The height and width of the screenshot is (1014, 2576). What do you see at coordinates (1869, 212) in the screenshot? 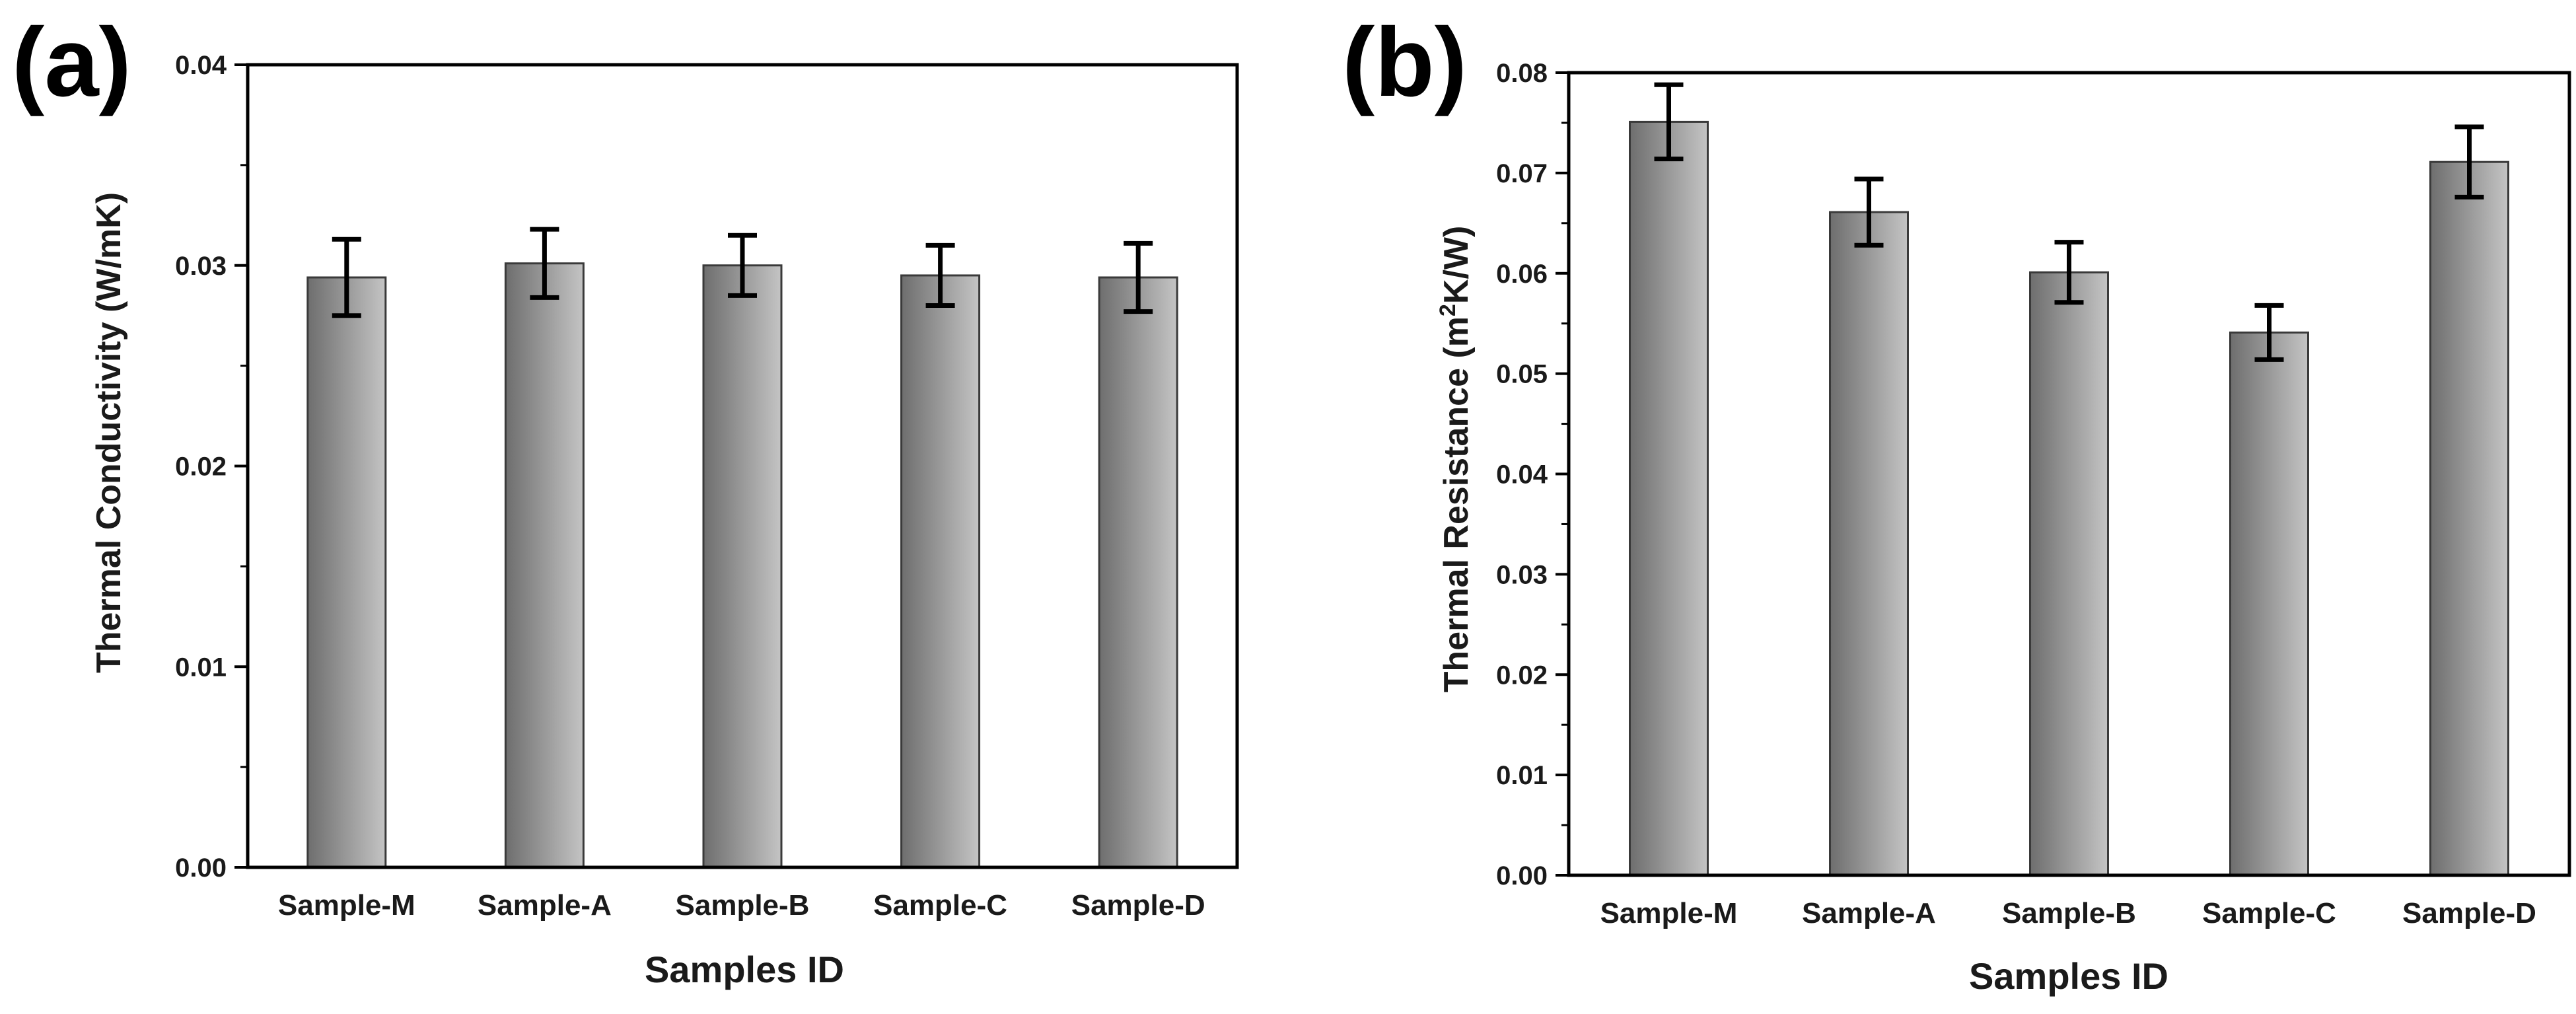
I see `error-bar-b-sample-a` at bounding box center [1869, 212].